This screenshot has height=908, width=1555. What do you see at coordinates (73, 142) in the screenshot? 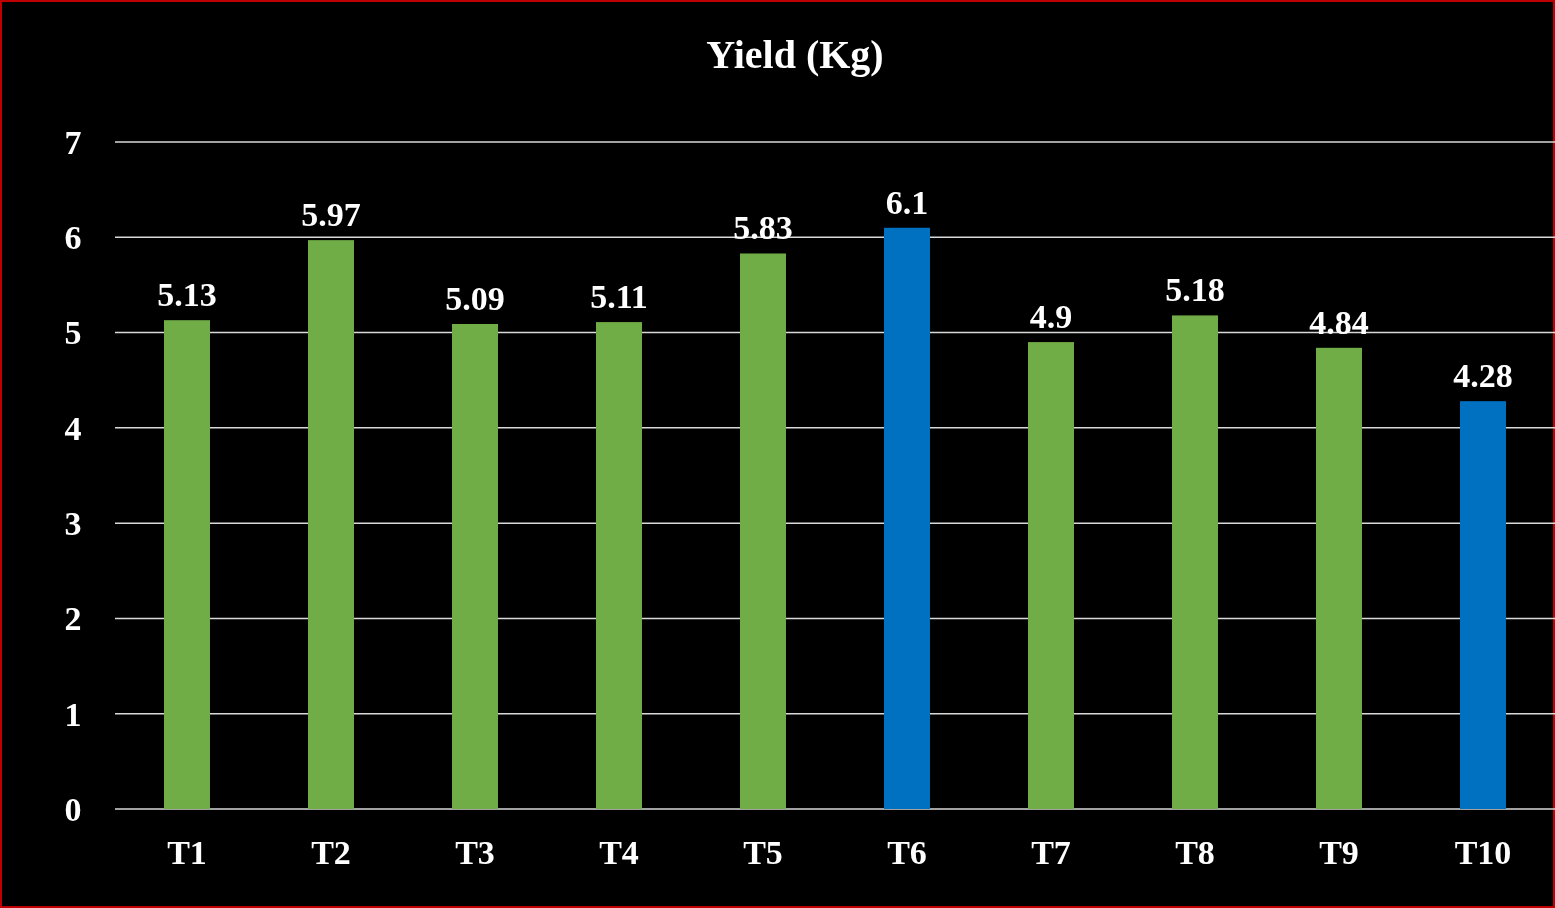
I see `y-tick-label: 7` at bounding box center [73, 142].